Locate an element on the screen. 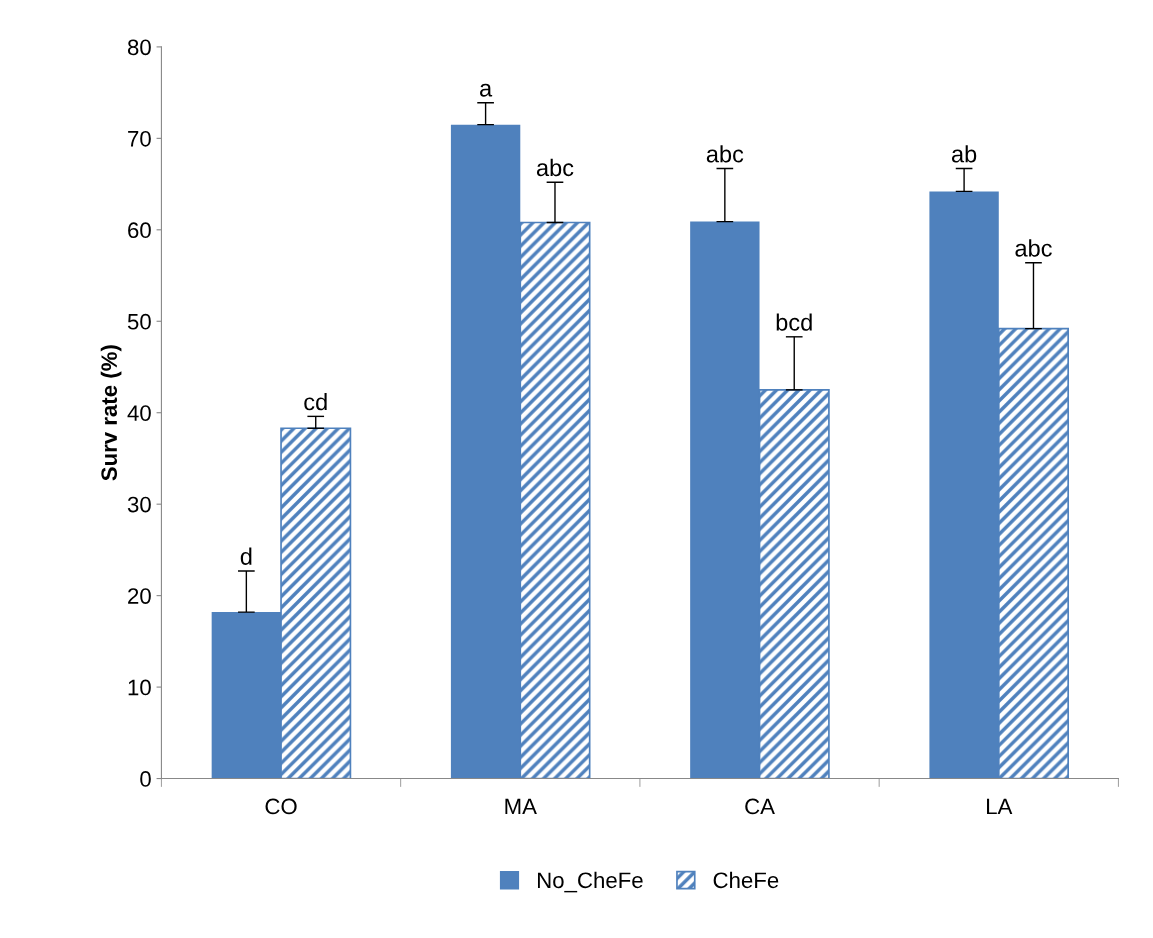 The width and height of the screenshot is (1153, 938). y-tick-label: 80 is located at coordinates (139, 47).